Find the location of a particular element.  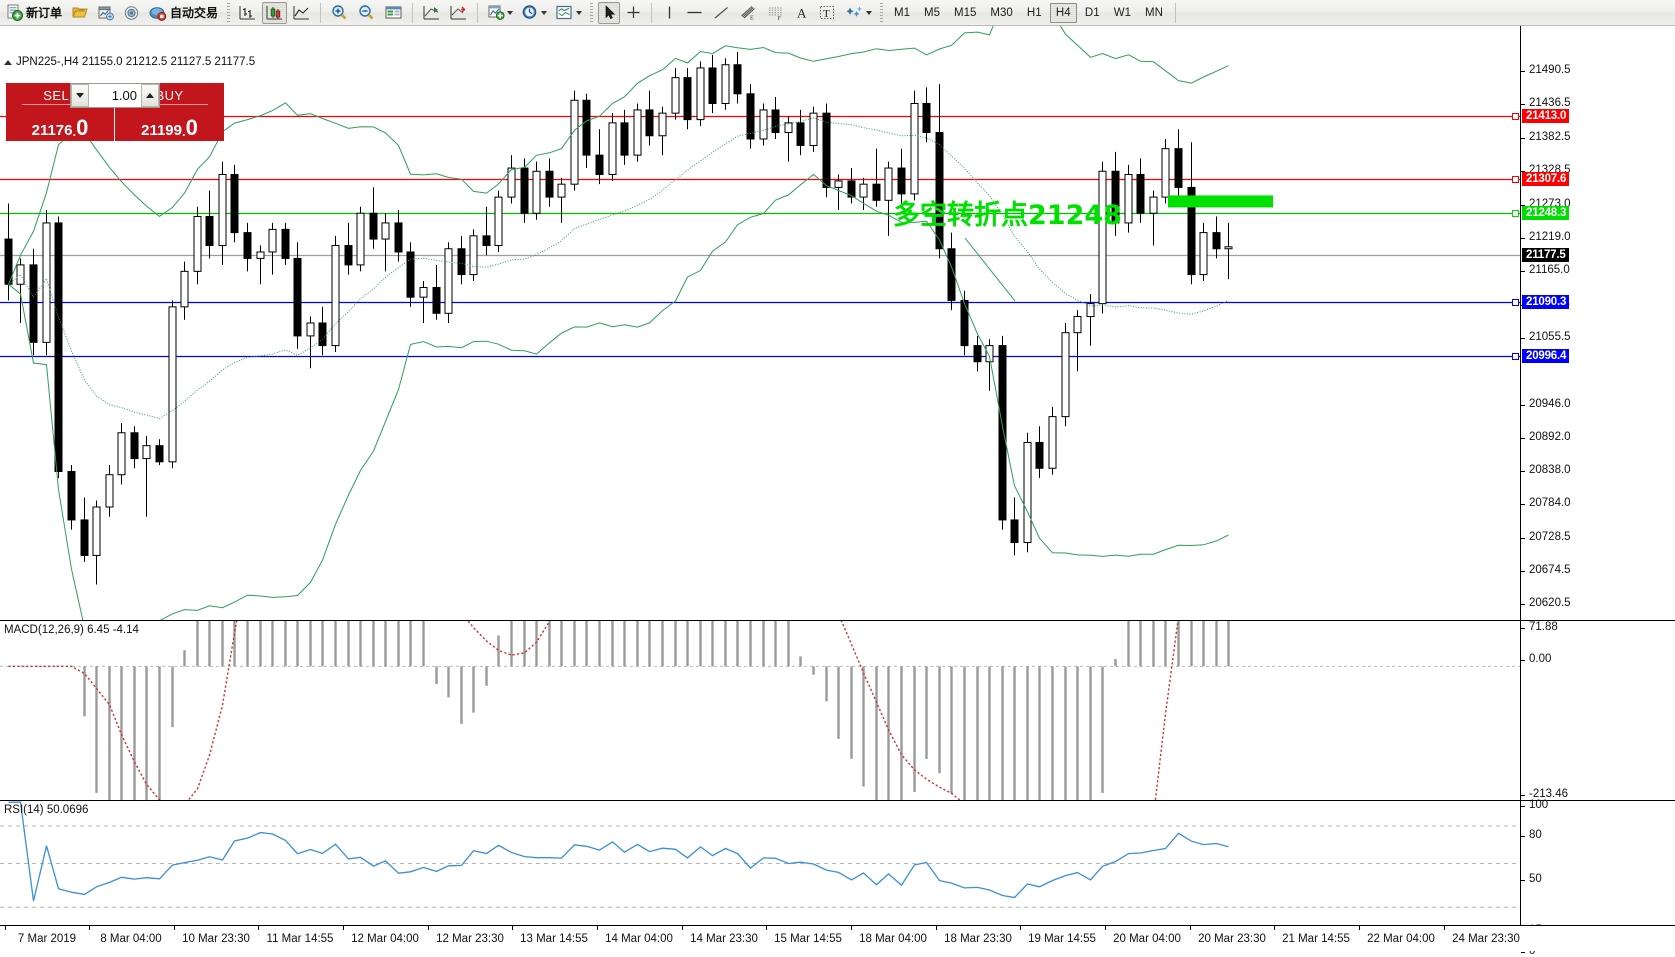

one-click-trading-panel: SELL 21176 . 0 BUY 21199 . 0 is located at coordinates (115, 104).